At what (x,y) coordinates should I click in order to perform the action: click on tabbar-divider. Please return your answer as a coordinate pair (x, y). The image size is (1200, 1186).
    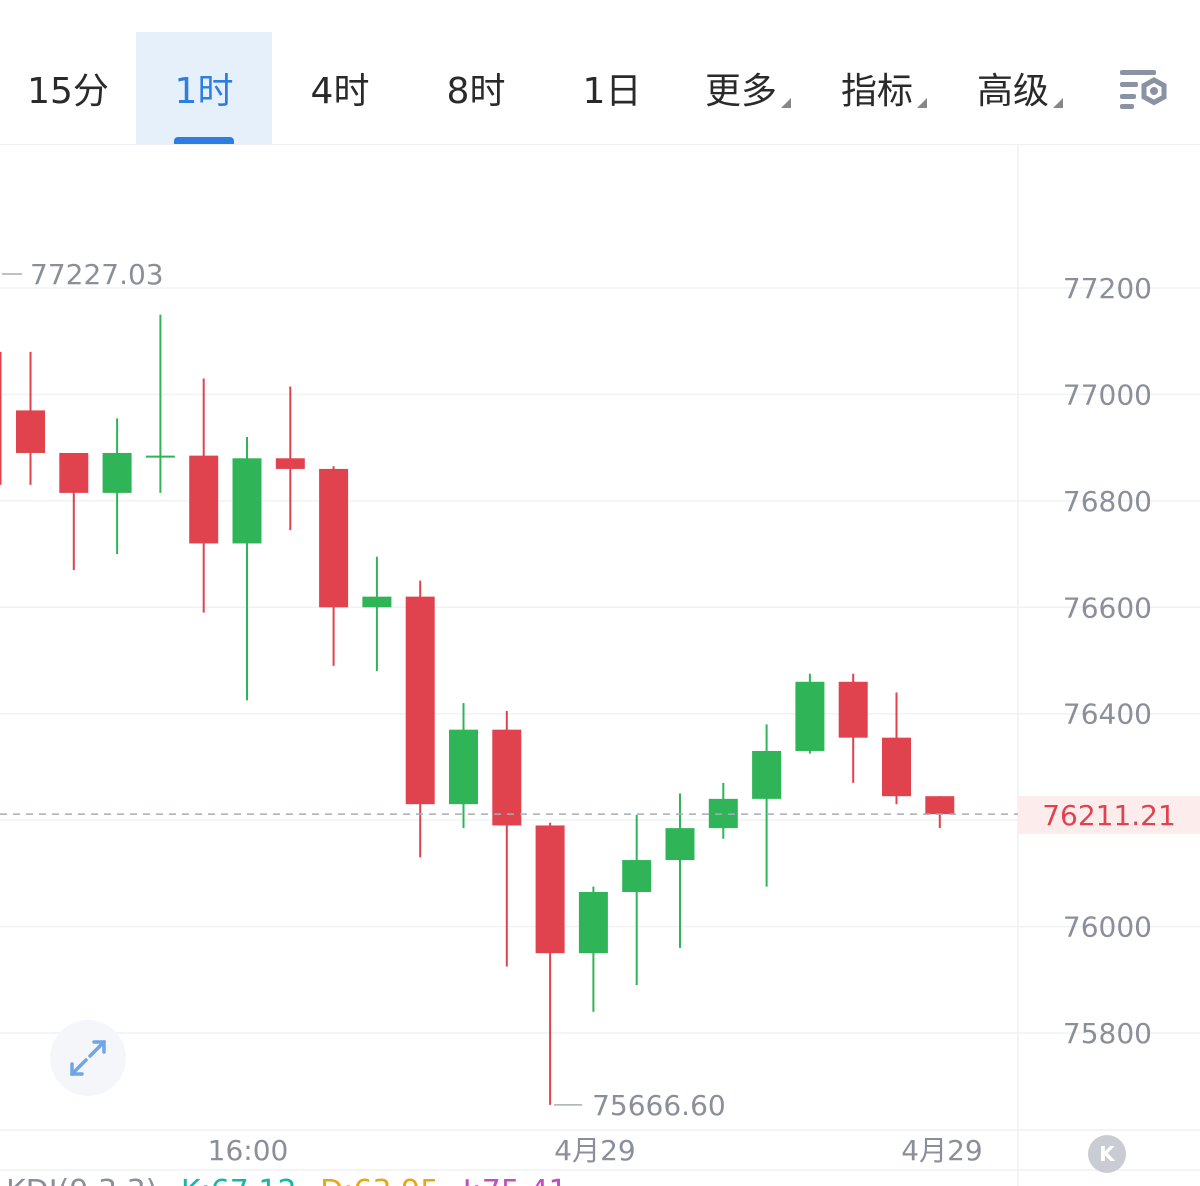
    Looking at the image, I should click on (600, 144).